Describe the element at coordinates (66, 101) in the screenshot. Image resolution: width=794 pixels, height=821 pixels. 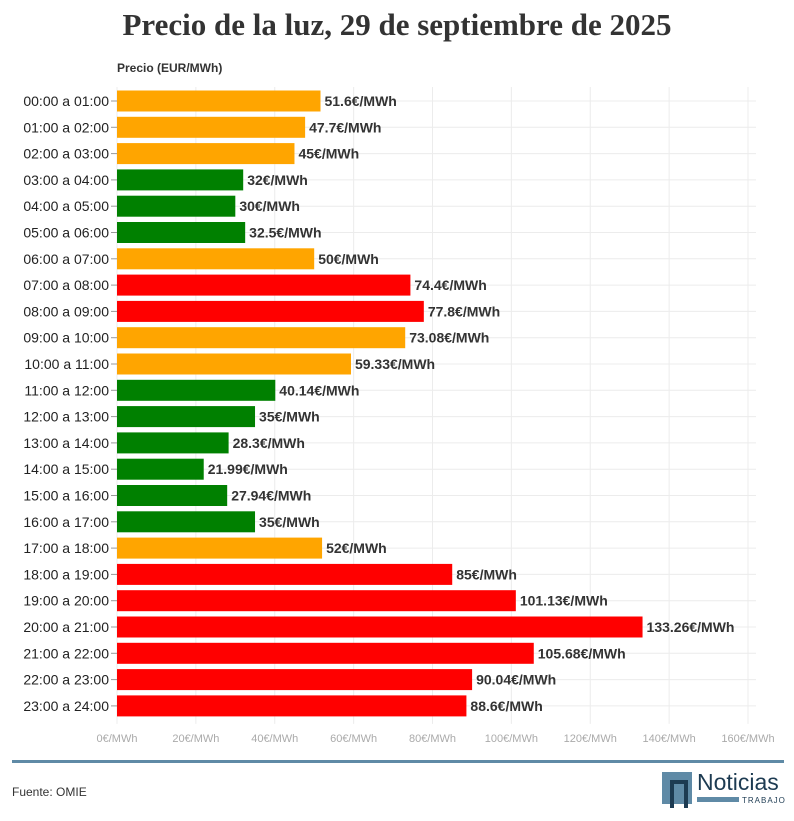
I see `category-label: 00:00 a 01:00` at that location.